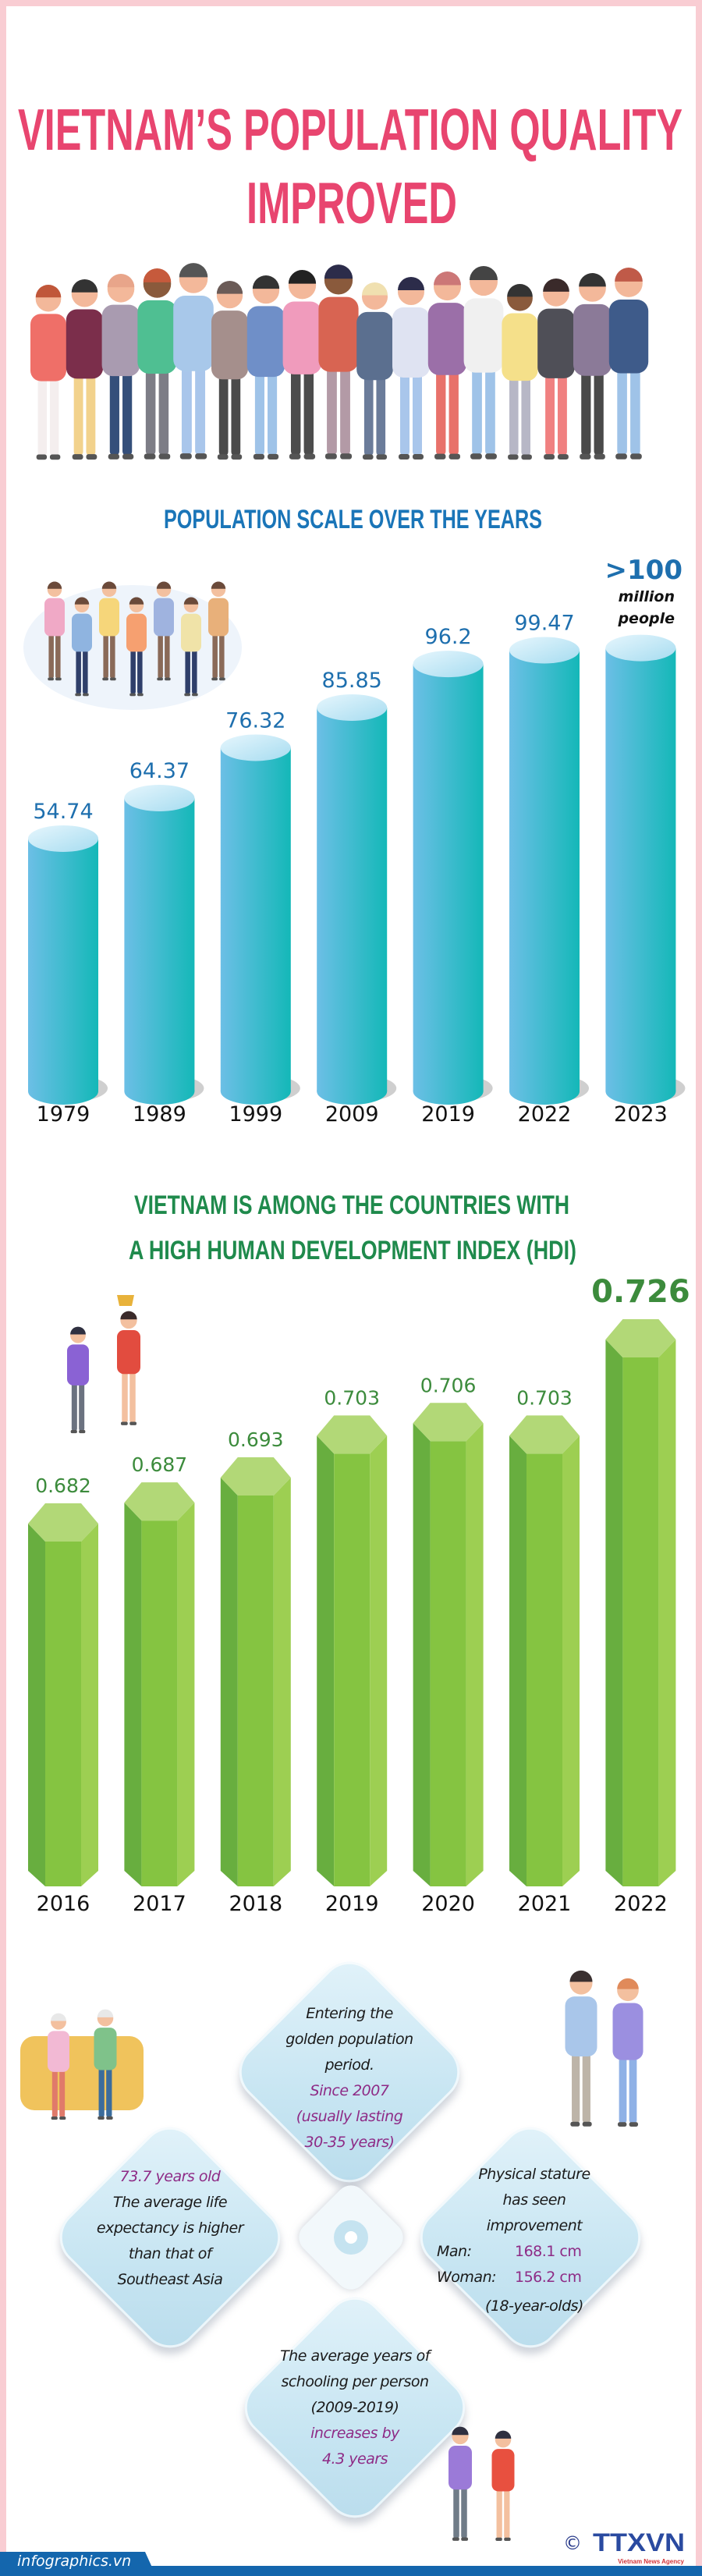 The image size is (702, 2576). I want to click on main-title-line1: VIETNAM’S POPULATION QUALITY, so click(350, 129).